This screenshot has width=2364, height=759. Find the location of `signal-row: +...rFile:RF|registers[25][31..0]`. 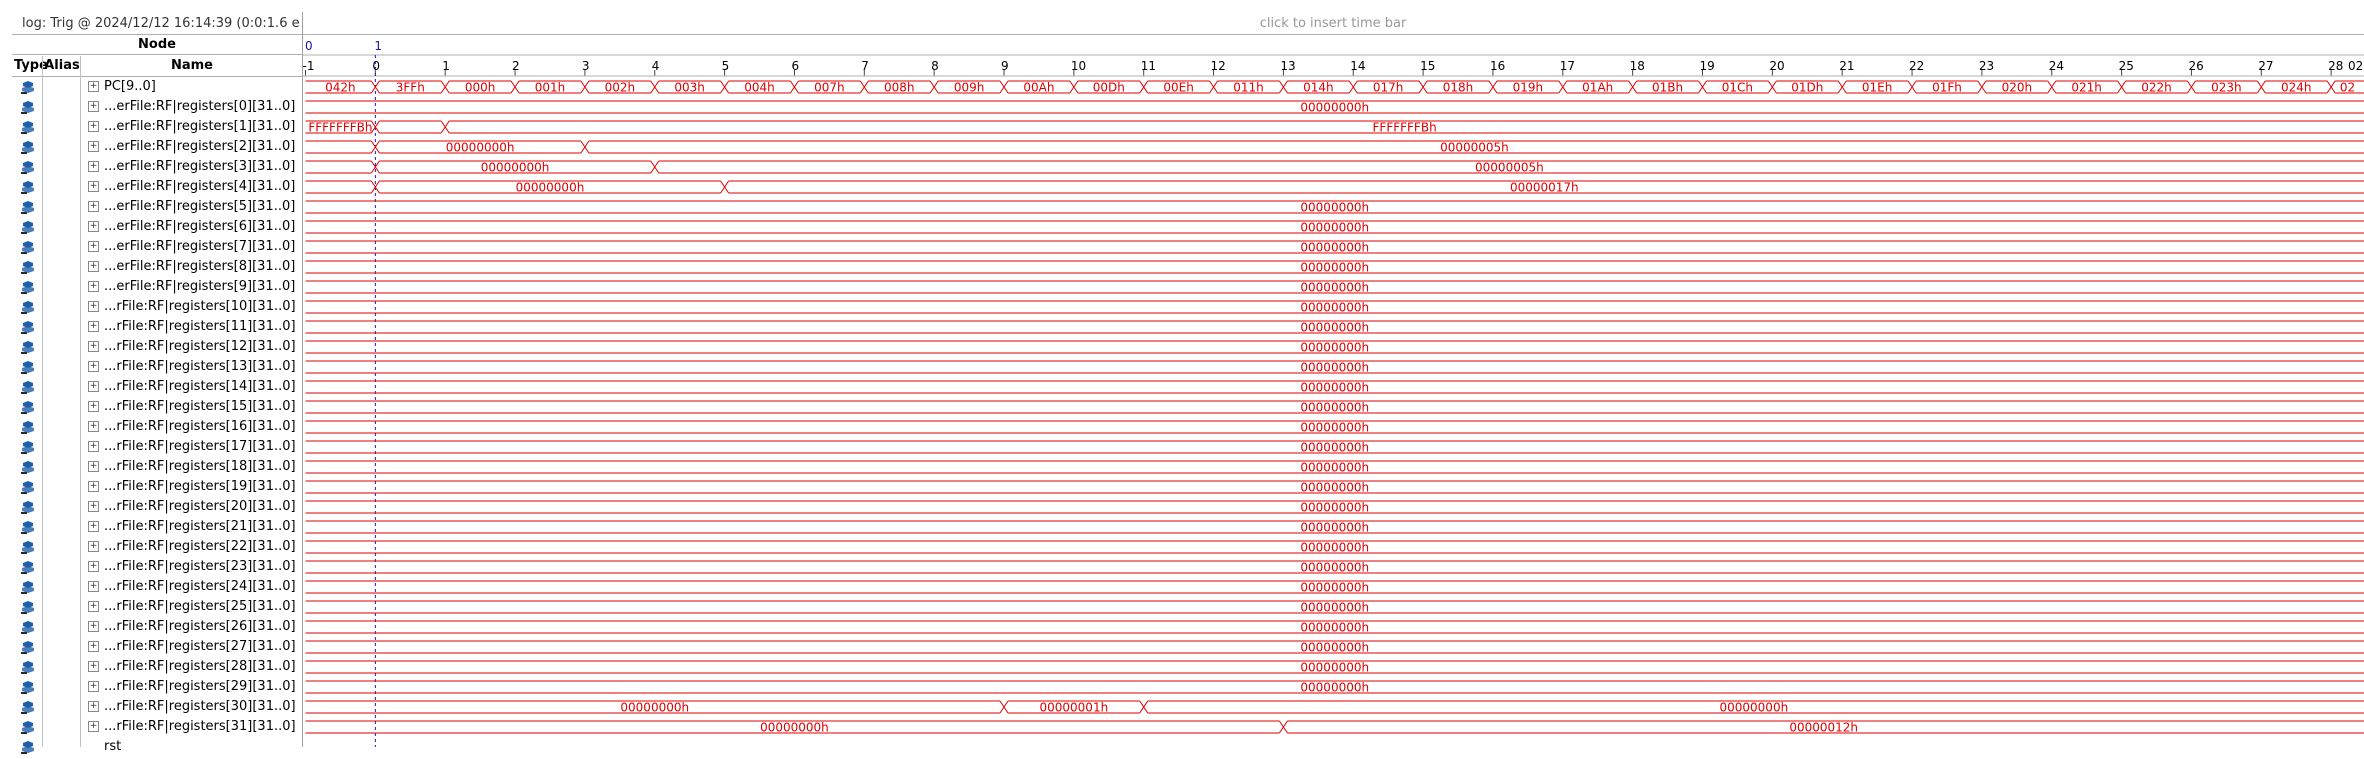

signal-row: +...rFile:RF|registers[25][31..0] is located at coordinates (157, 607).